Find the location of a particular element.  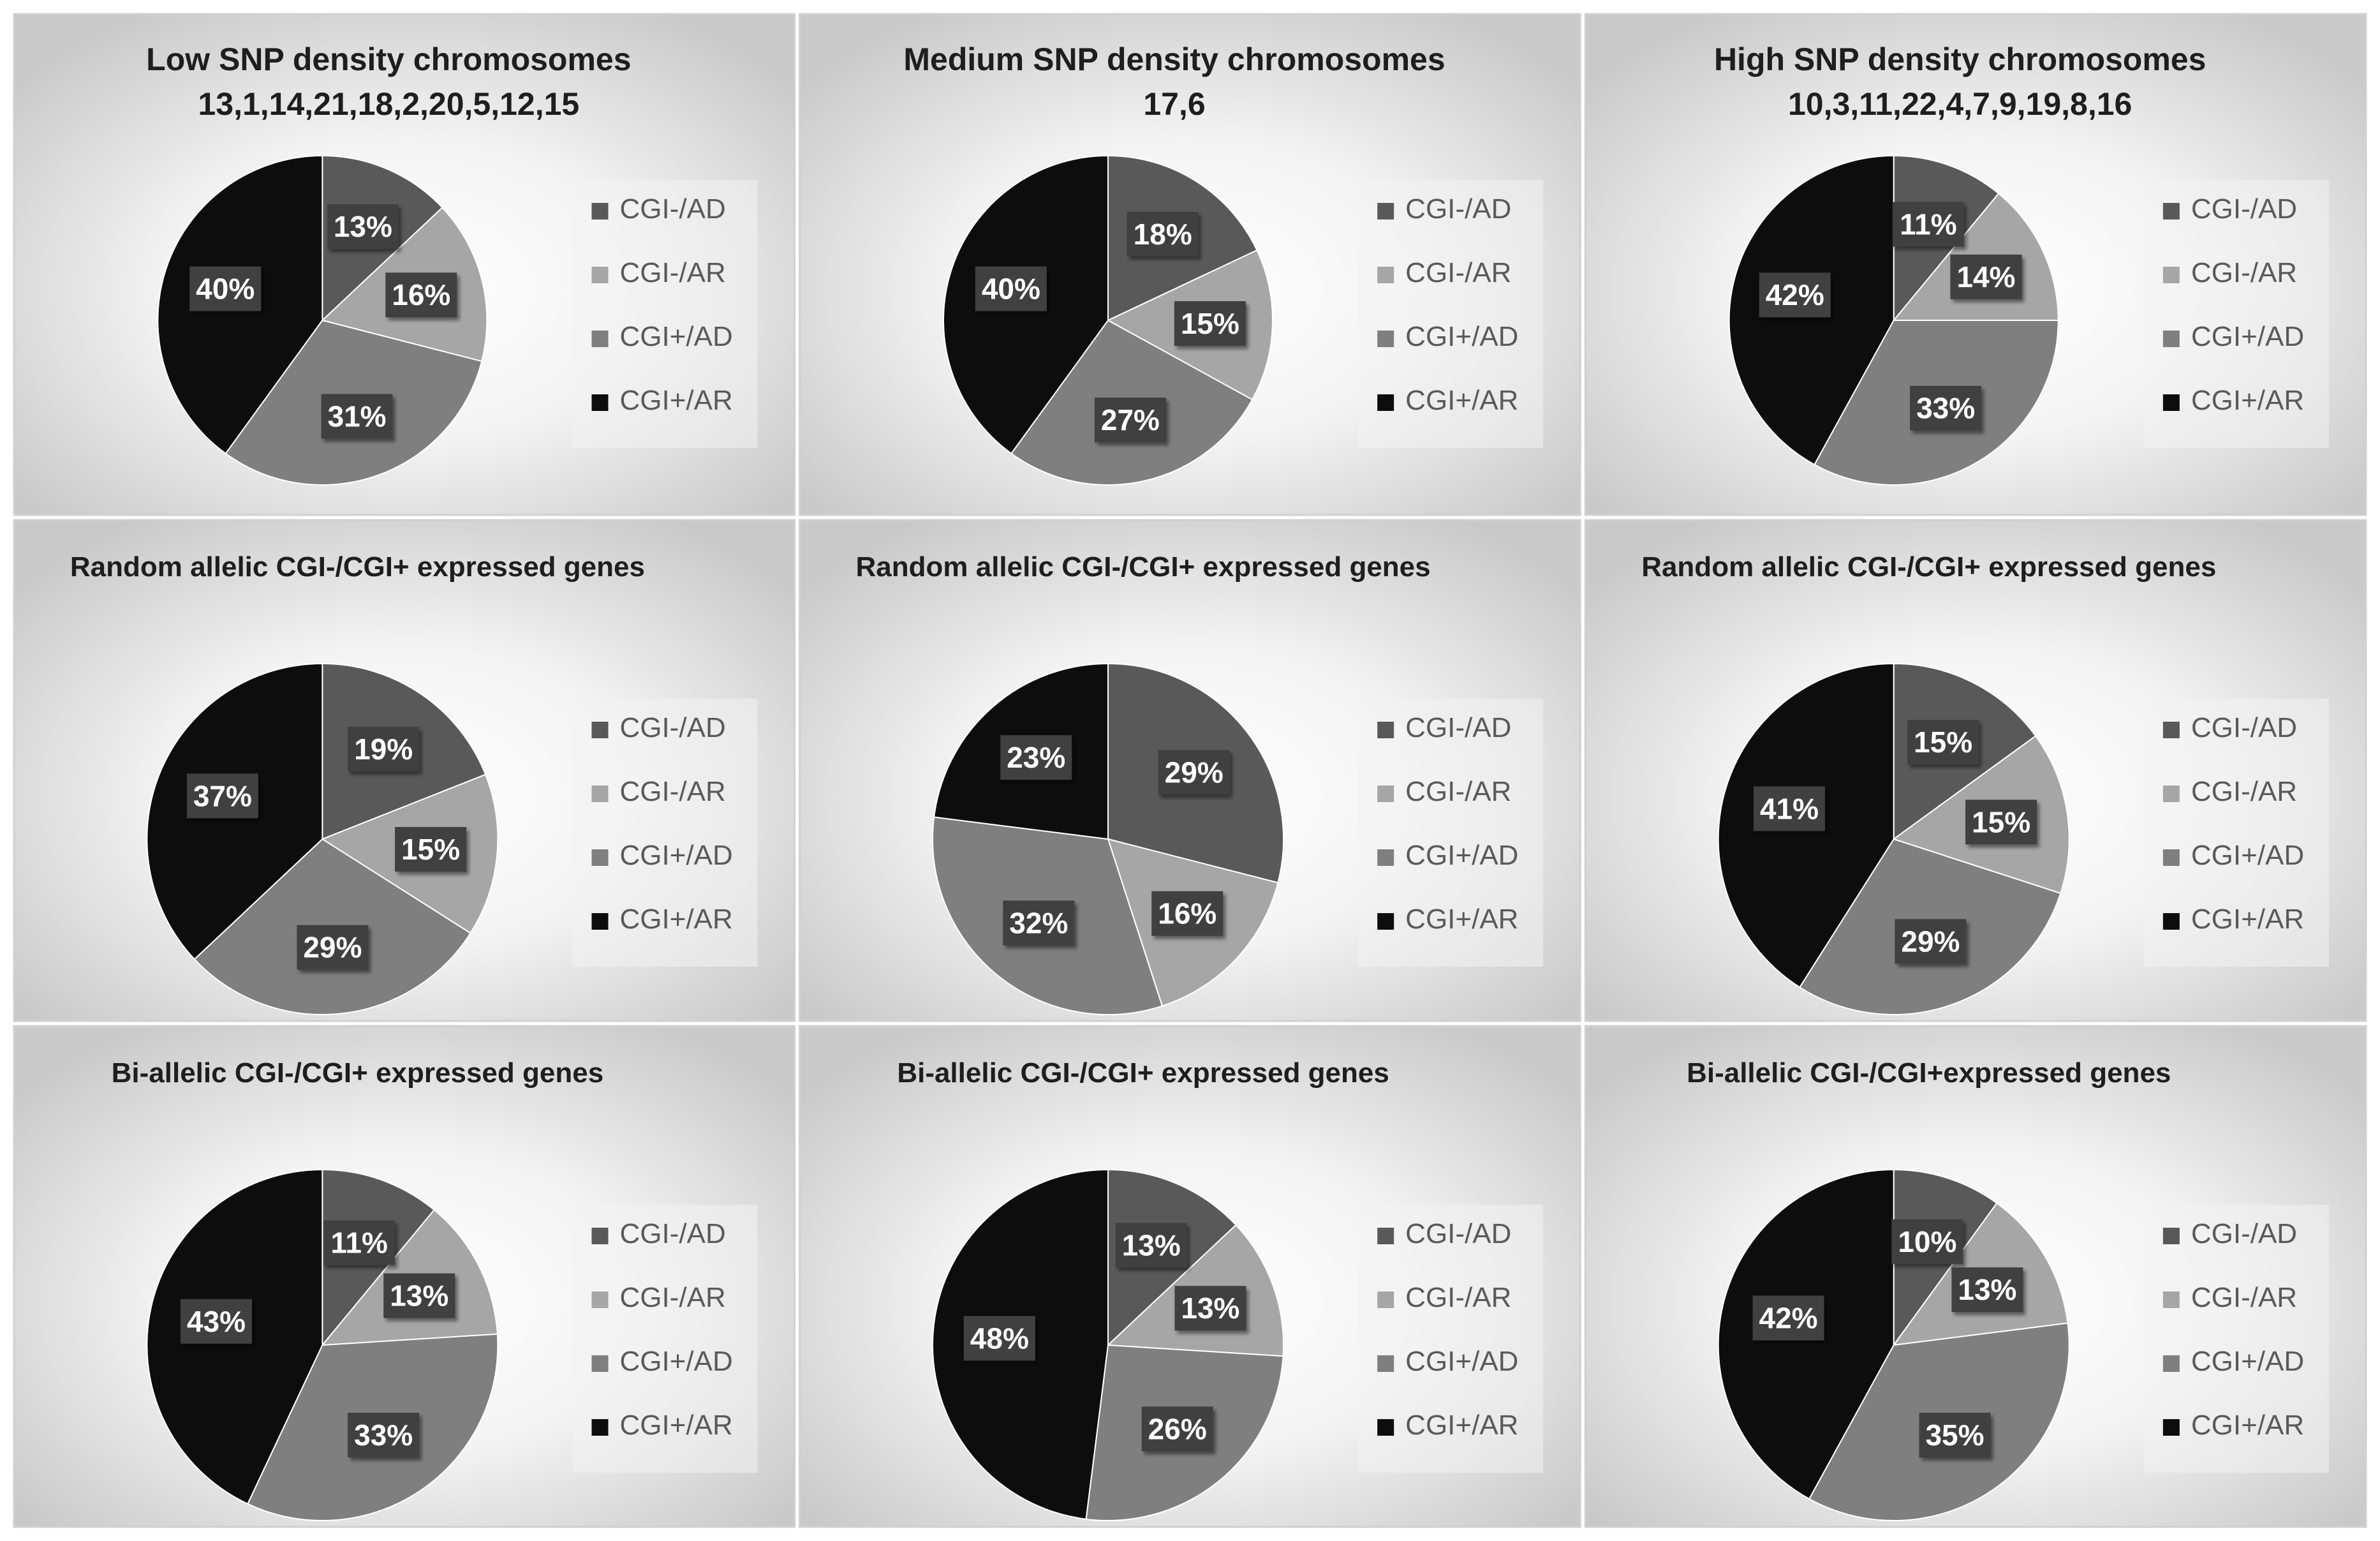

data-label: 40% is located at coordinates (225, 289).